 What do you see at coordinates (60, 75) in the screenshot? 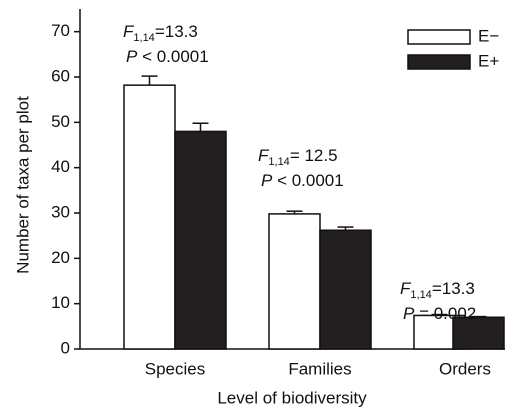
I see `y-tick-label: 60` at bounding box center [60, 75].